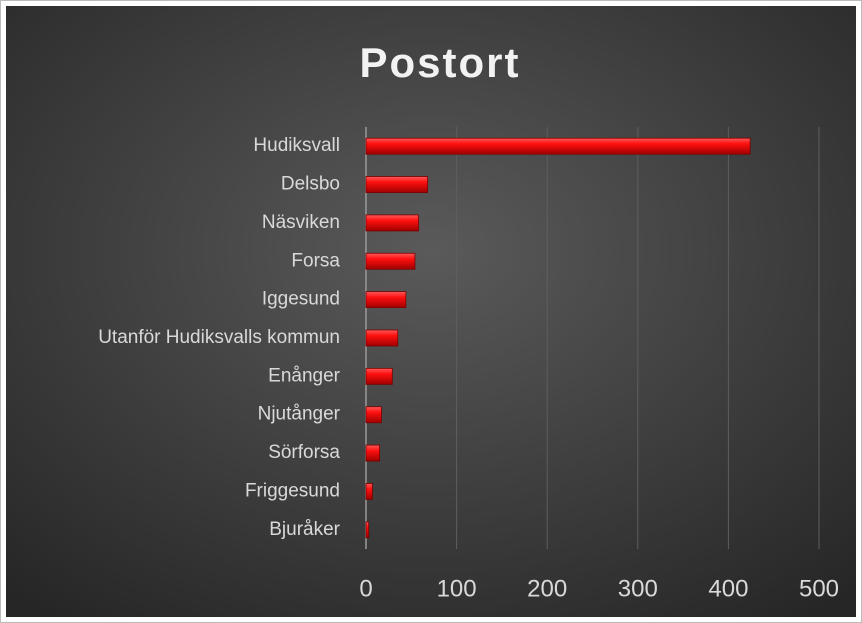 This screenshot has width=862, height=623. What do you see at coordinates (304, 375) in the screenshot?
I see `y-tick-label: Enånger` at bounding box center [304, 375].